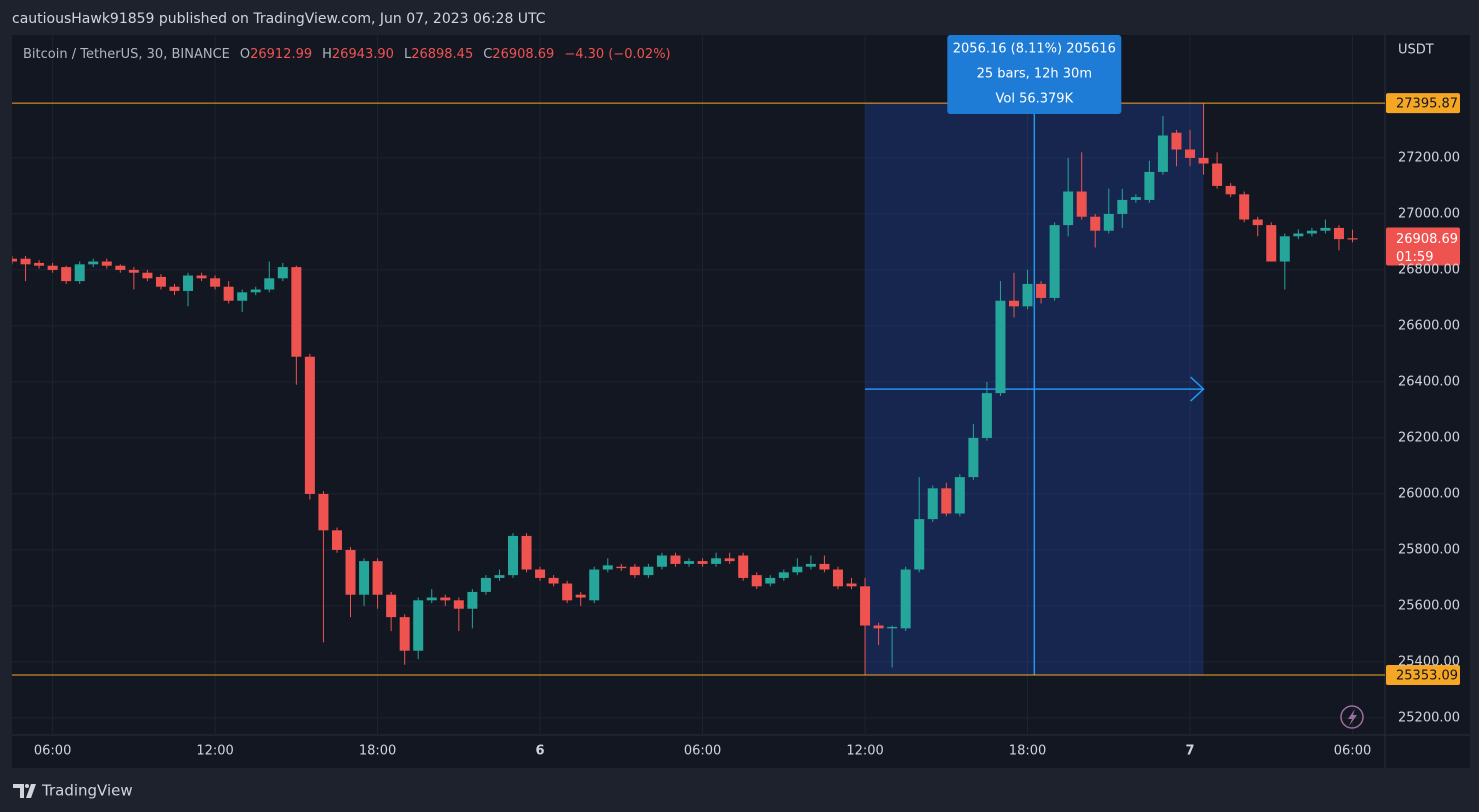 The height and width of the screenshot is (812, 1479). What do you see at coordinates (1429, 325) in the screenshot?
I see `y-tick-label: 26600.00` at bounding box center [1429, 325].